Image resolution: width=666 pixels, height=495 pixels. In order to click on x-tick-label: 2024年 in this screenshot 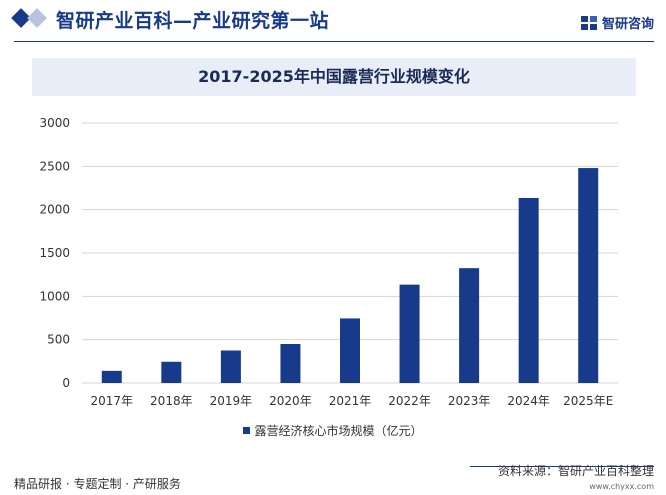, I will do `click(528, 401)`.